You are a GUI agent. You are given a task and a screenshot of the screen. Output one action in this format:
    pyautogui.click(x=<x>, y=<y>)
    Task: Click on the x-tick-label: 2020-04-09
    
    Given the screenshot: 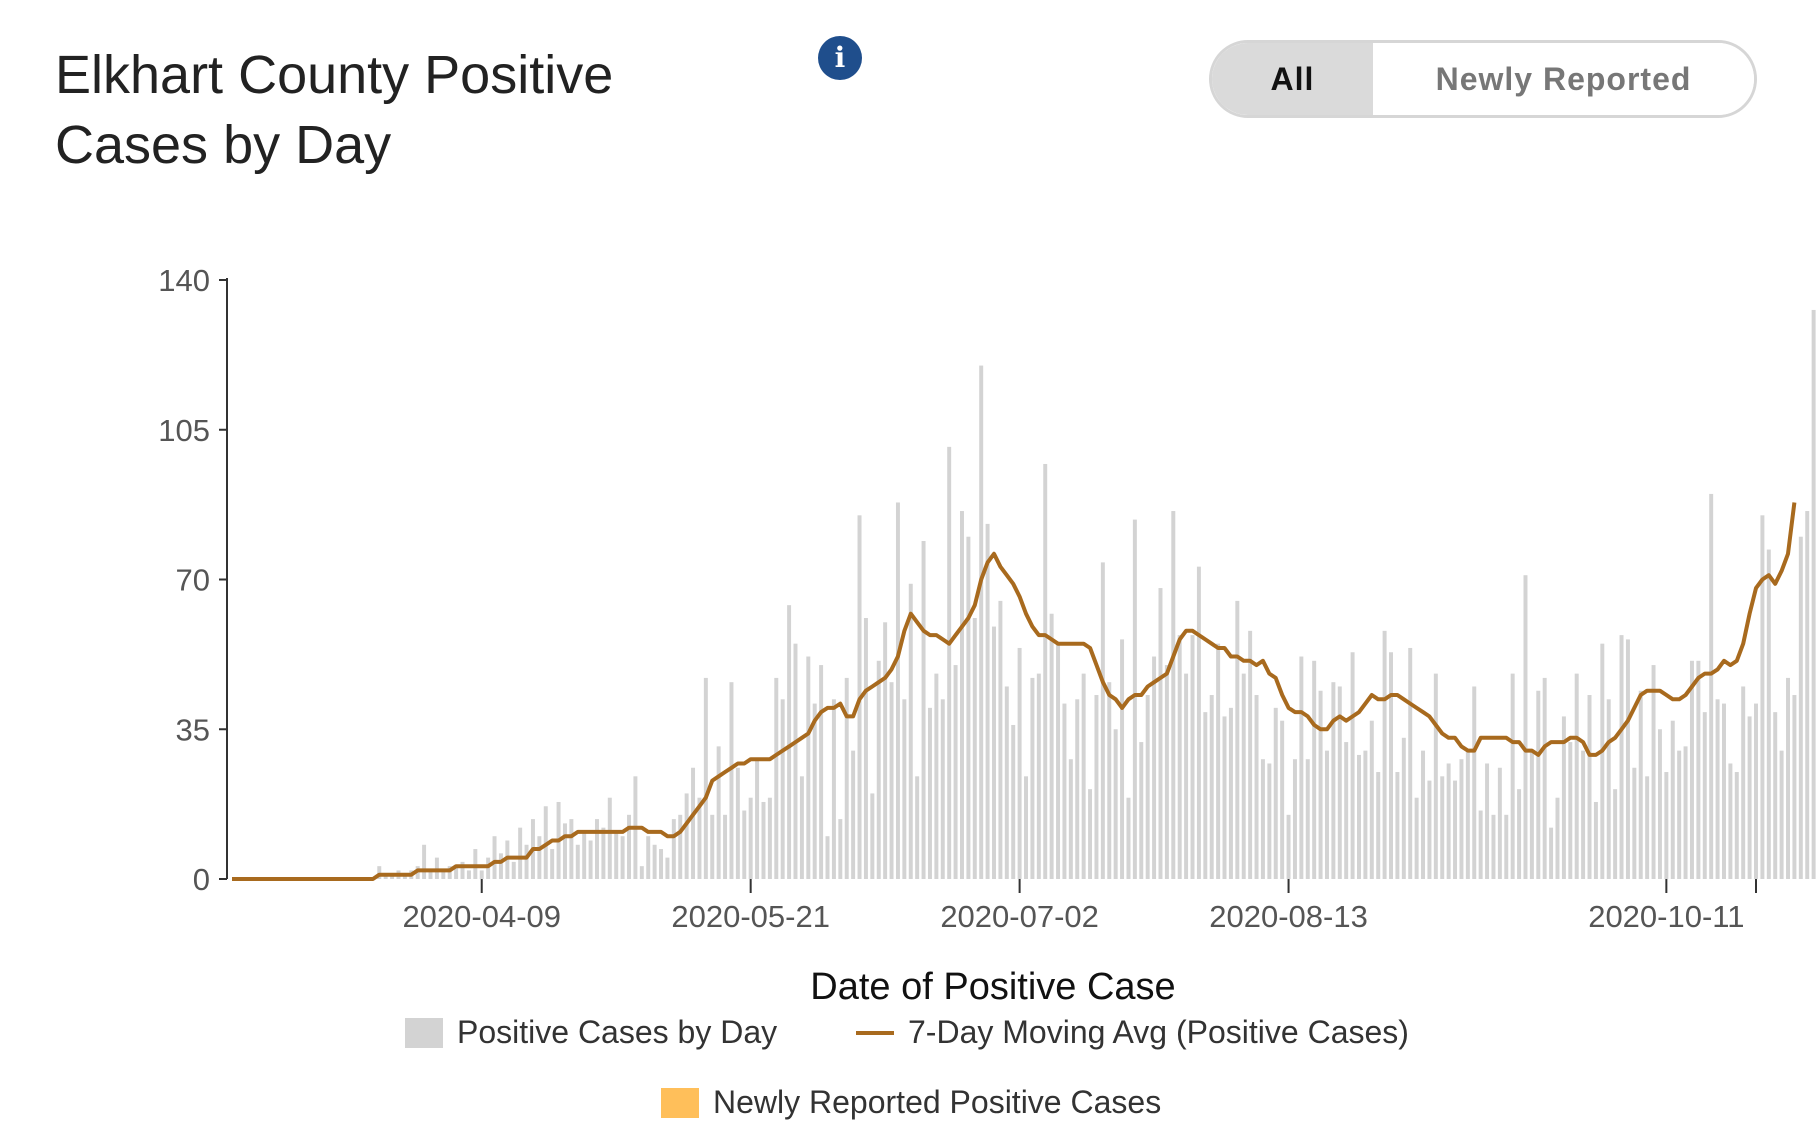 What is the action you would take?
    pyautogui.click(x=481, y=916)
    